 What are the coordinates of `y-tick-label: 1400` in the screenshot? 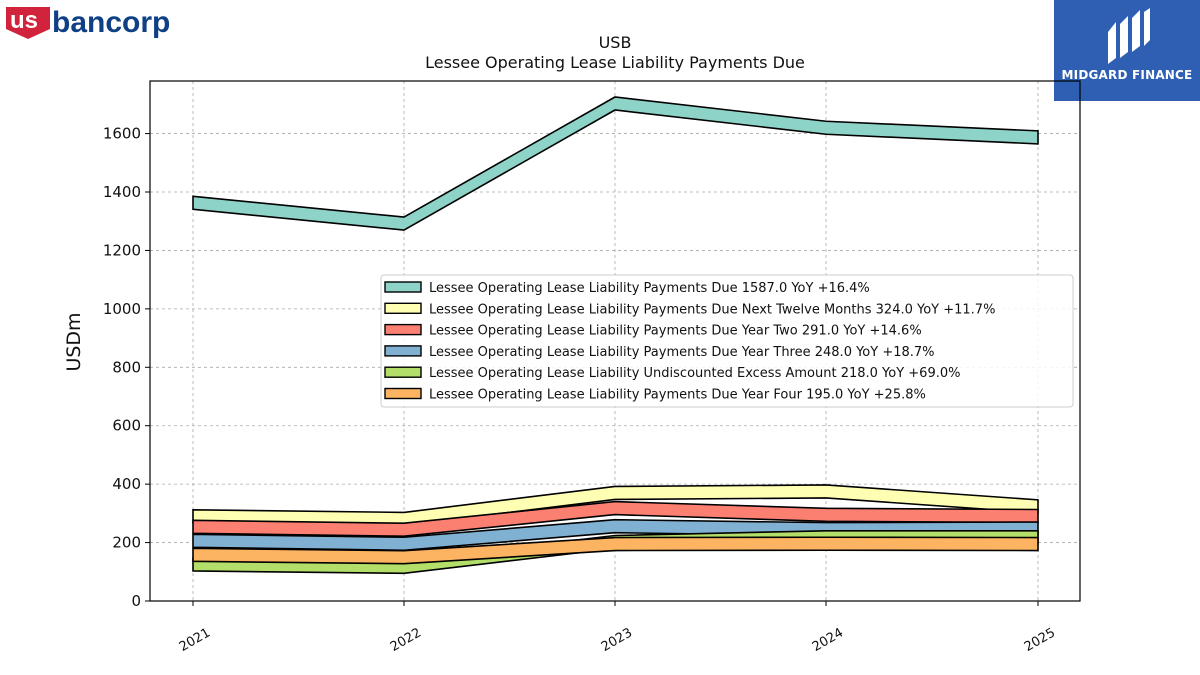 It's located at (122, 192).